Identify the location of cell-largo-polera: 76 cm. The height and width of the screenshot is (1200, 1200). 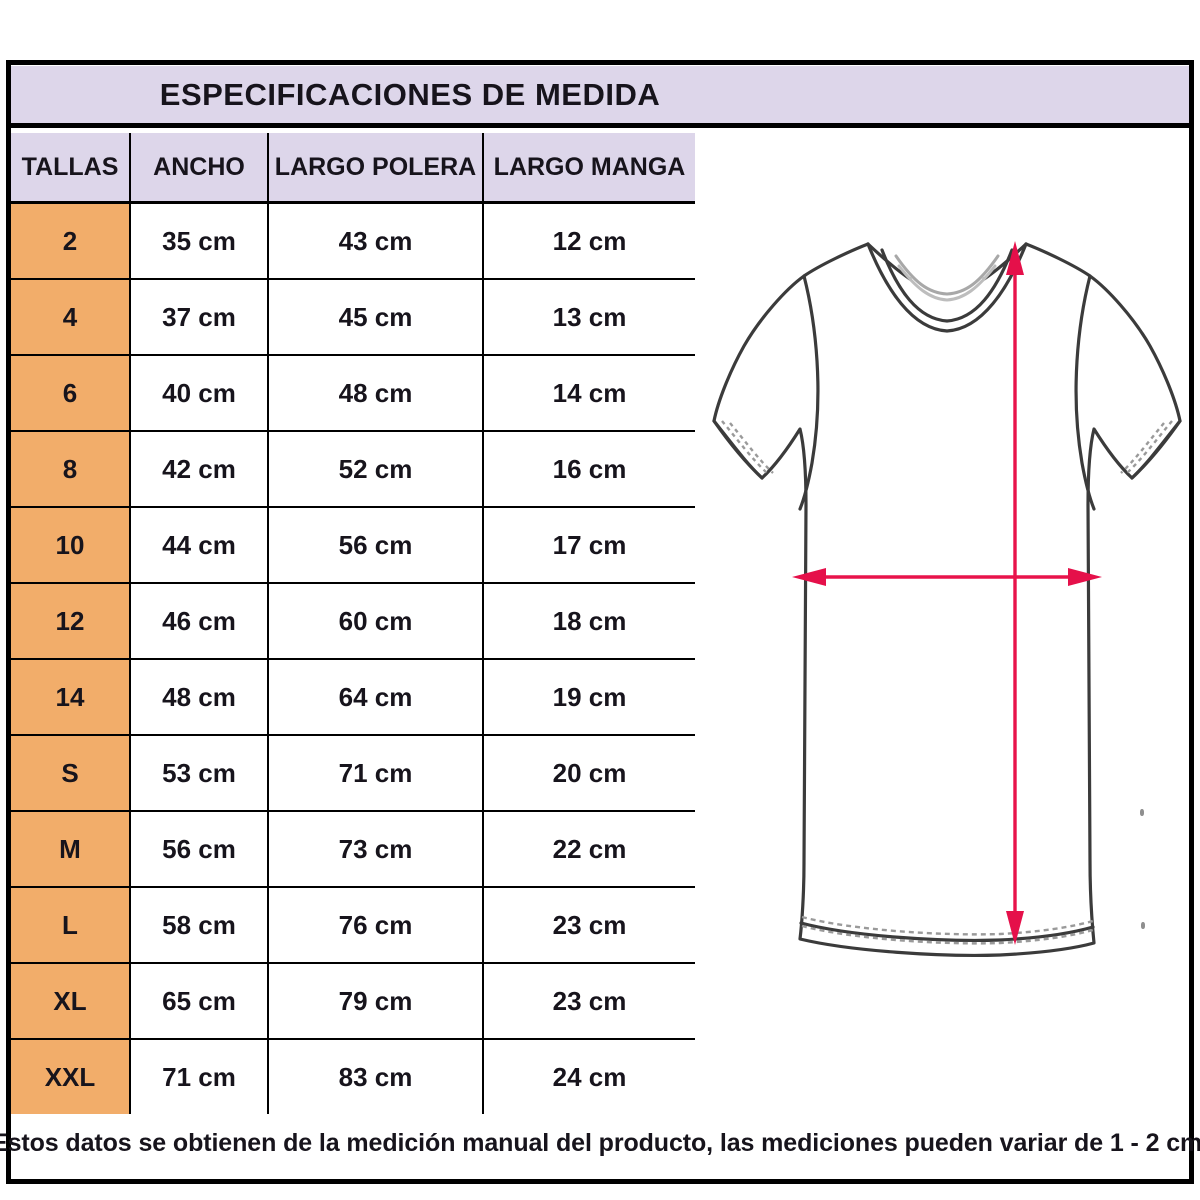
(375, 925).